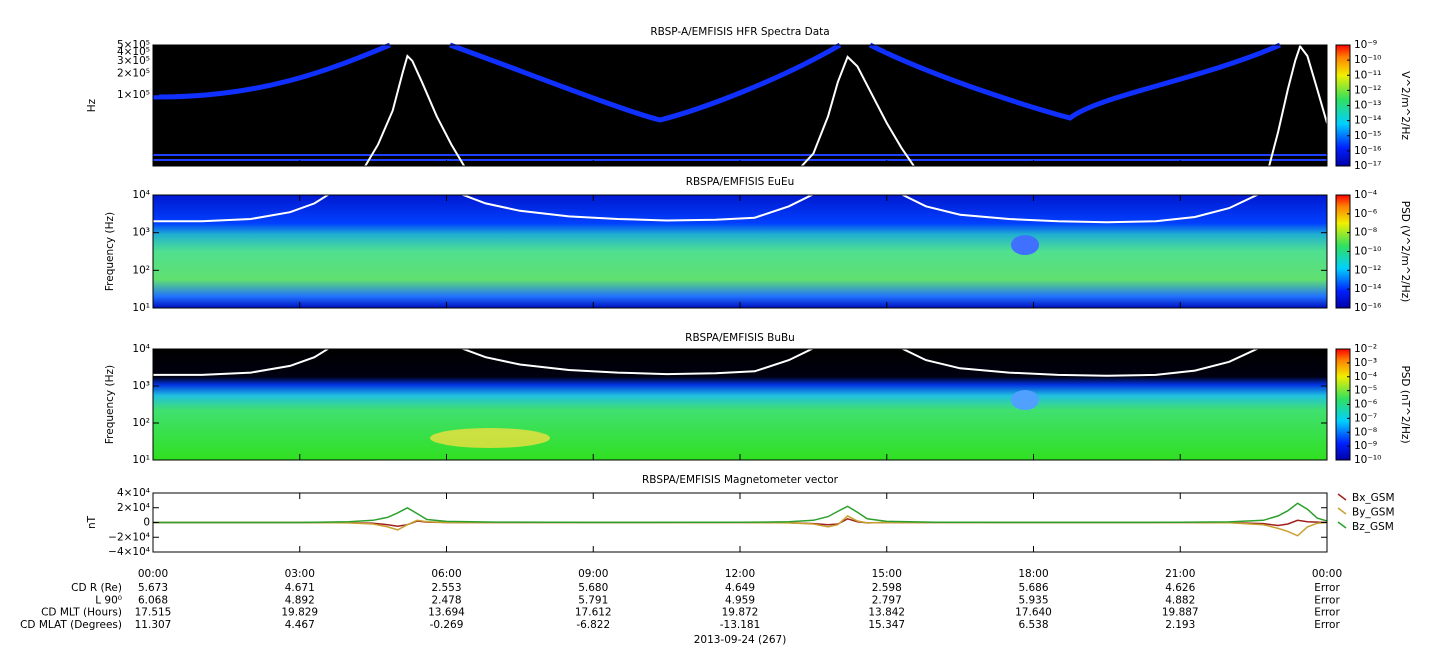 This screenshot has height=658, width=1447. I want to click on x-tick-label: 21:00, so click(1180, 574).